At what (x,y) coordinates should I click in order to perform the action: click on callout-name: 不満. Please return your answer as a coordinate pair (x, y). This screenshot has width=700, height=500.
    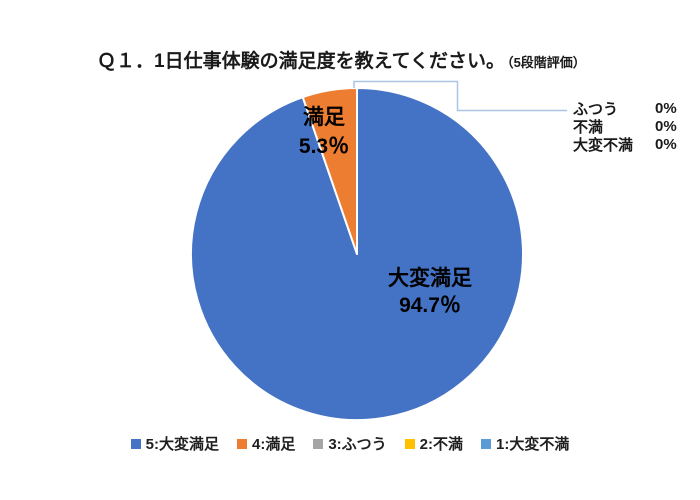
    Looking at the image, I should click on (588, 127).